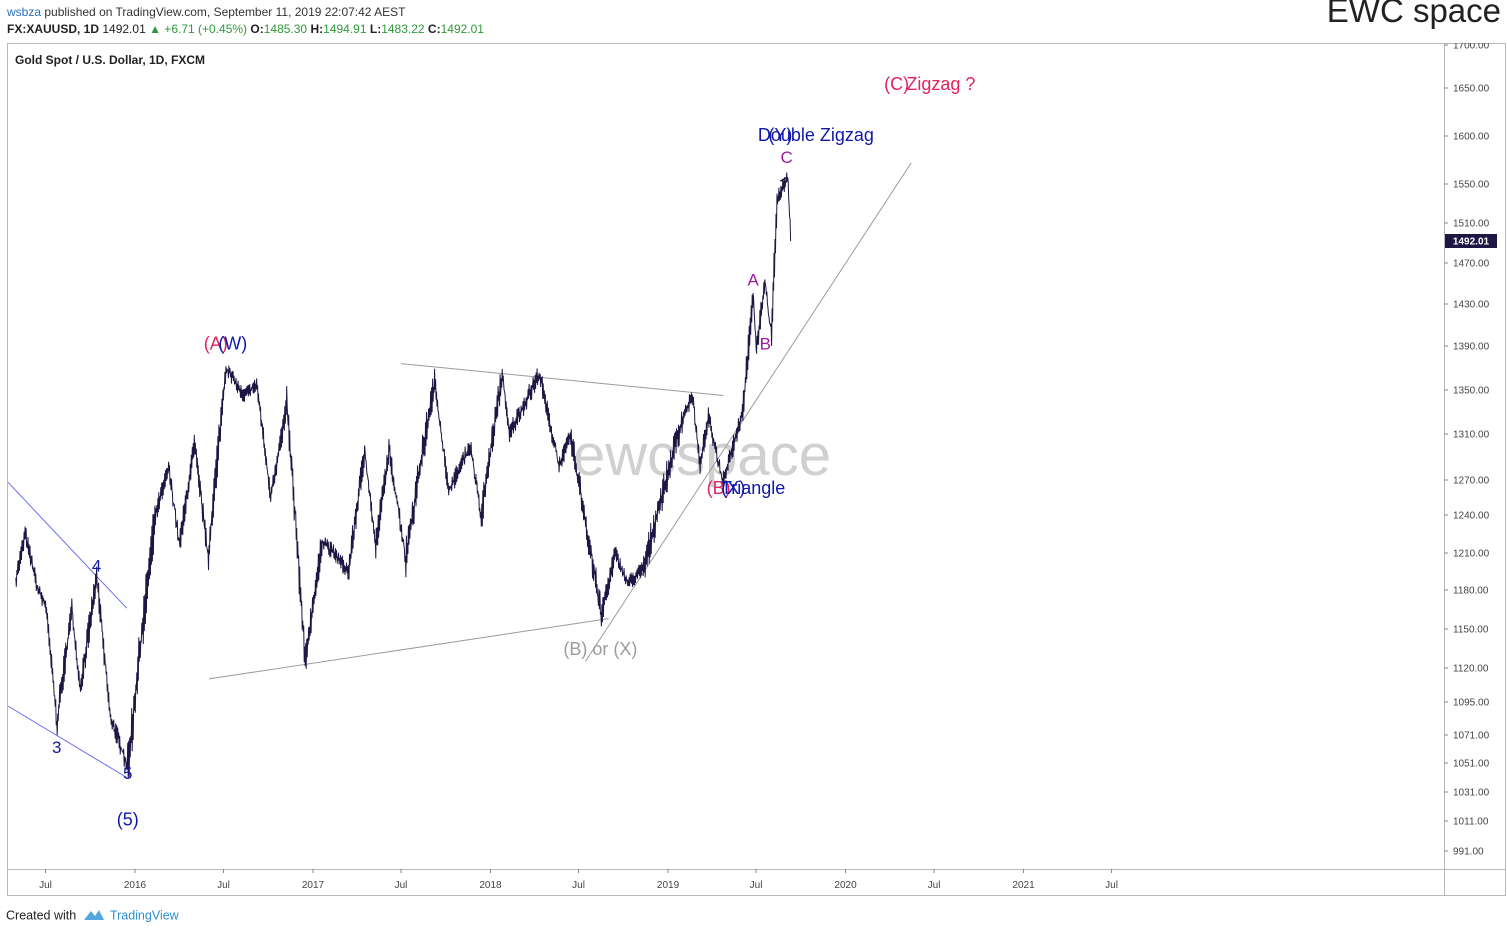 The width and height of the screenshot is (1507, 934). I want to click on high-label: H:, so click(317, 29).